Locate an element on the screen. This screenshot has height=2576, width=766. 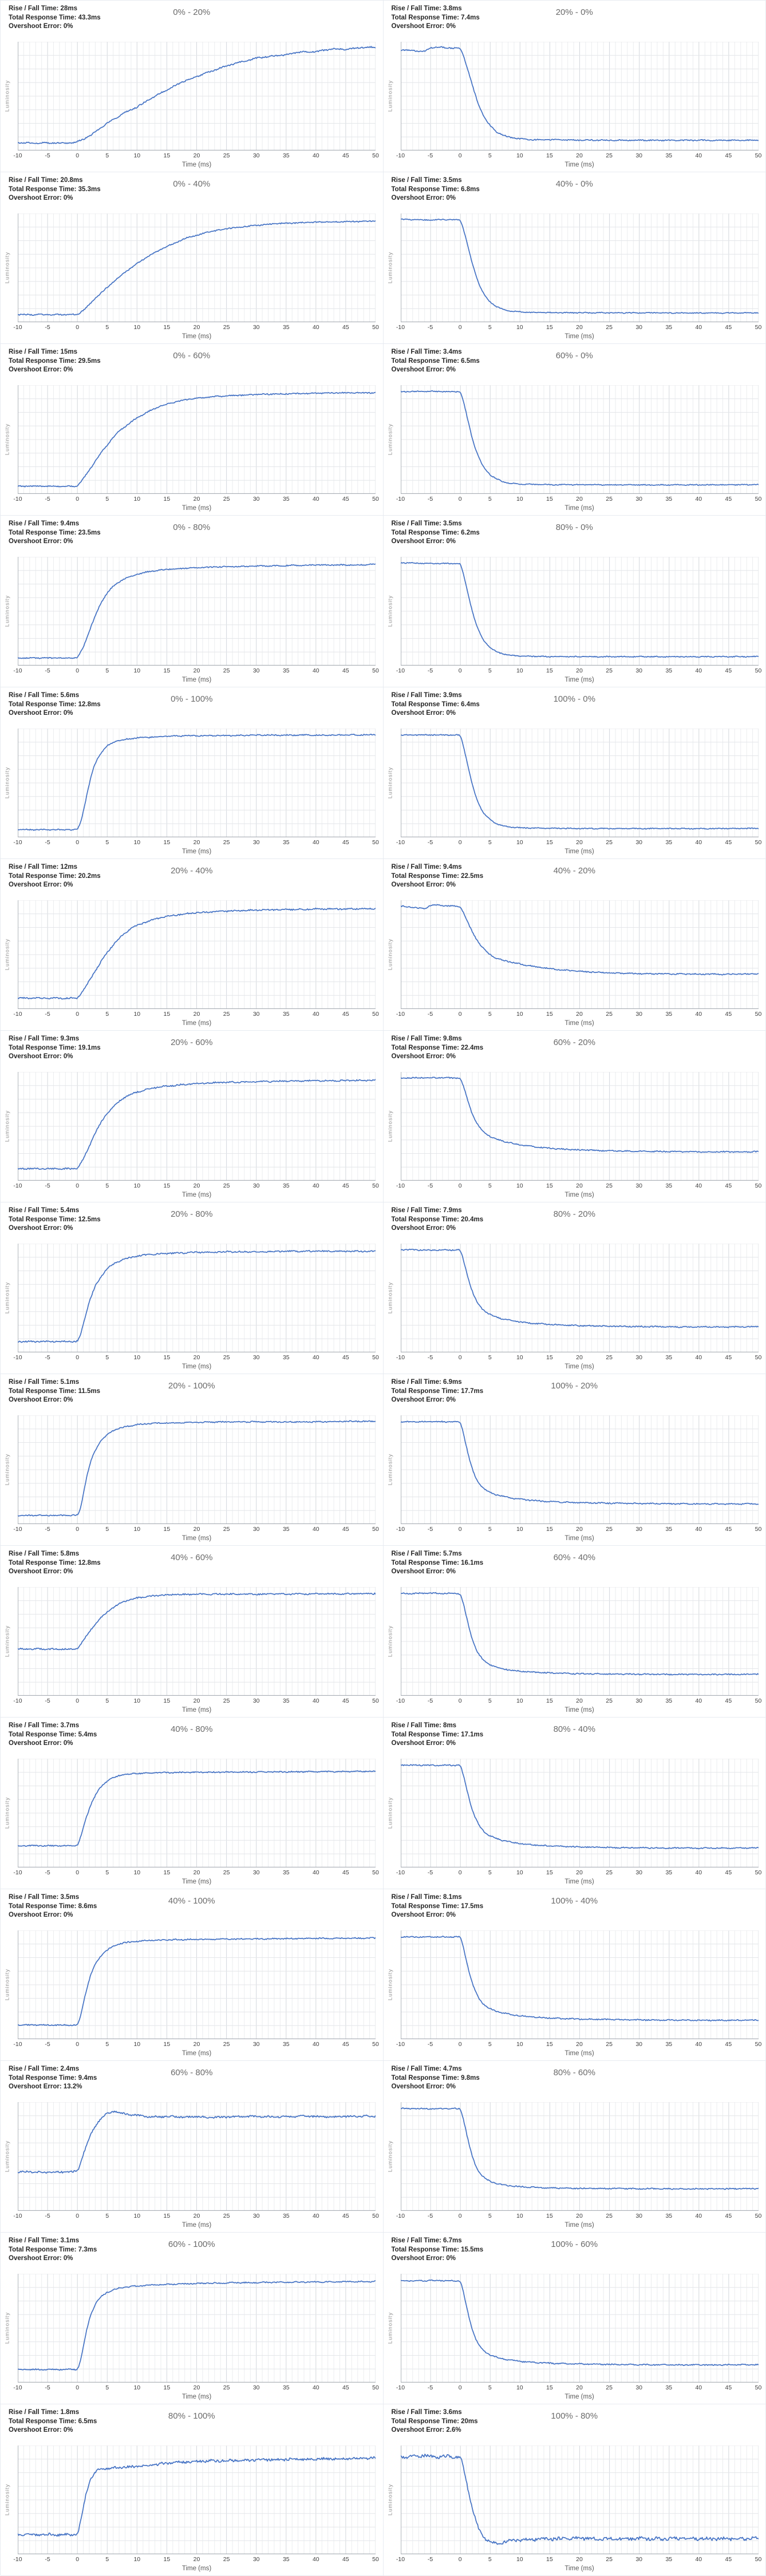
rise-fall-time-line: Rise / Fall Time: 28ms is located at coordinates (55, 9).